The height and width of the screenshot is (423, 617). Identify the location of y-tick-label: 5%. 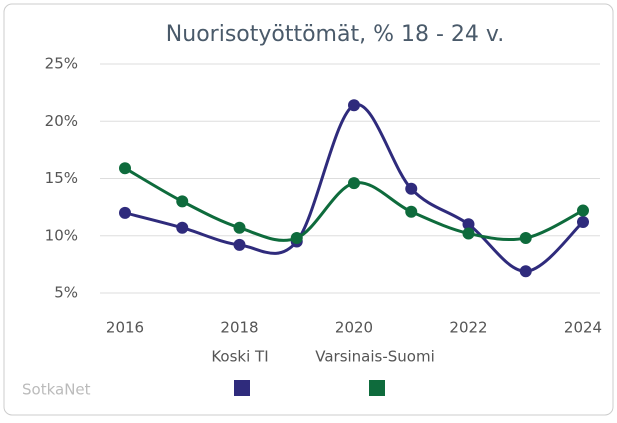
(66, 293).